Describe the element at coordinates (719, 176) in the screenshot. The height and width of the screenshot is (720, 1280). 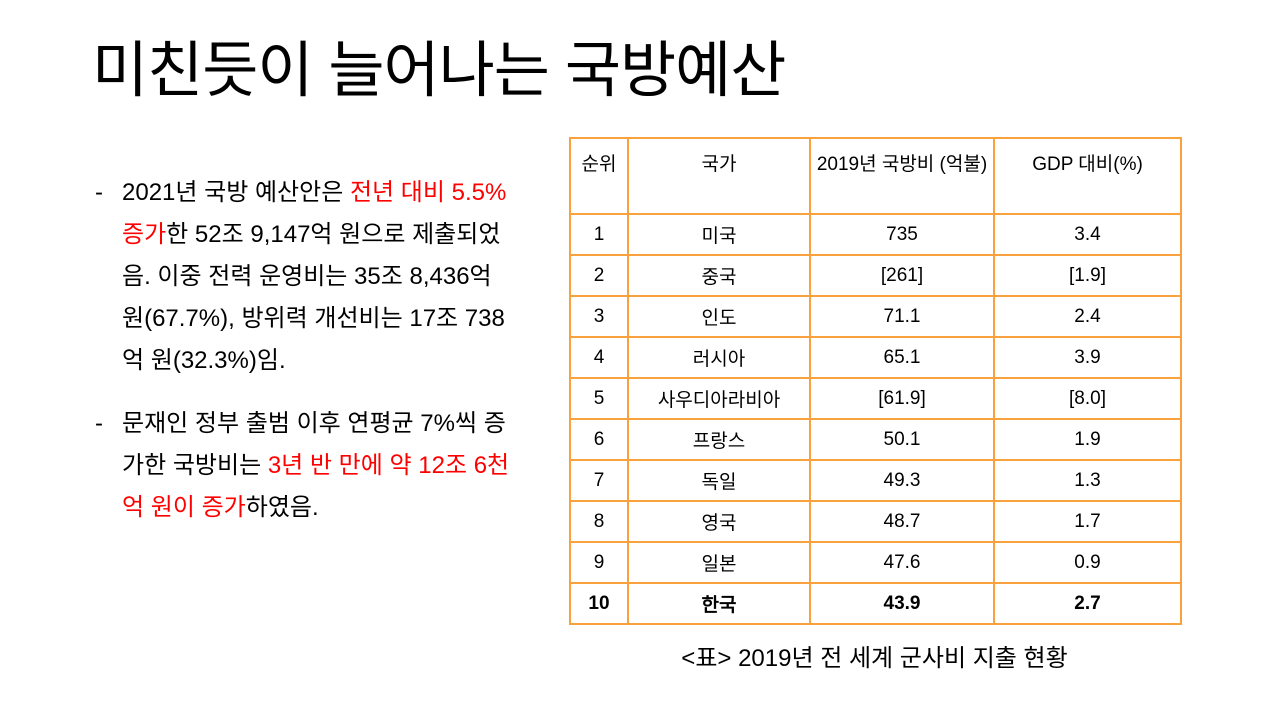
I see `column-header: 국가` at that location.